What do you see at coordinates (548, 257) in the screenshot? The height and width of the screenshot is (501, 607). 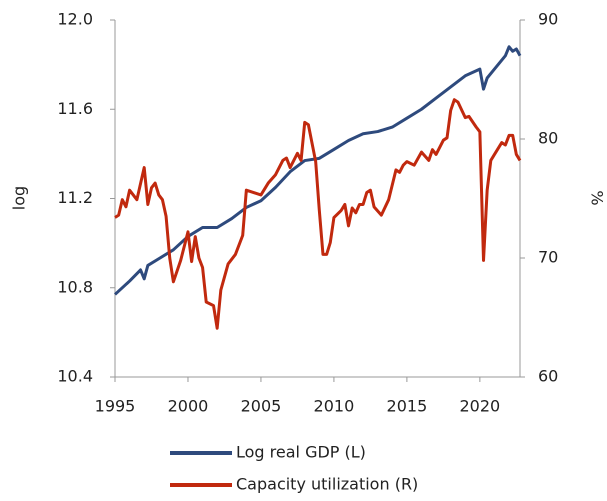 I see `y2-tick-label: 70` at bounding box center [548, 257].